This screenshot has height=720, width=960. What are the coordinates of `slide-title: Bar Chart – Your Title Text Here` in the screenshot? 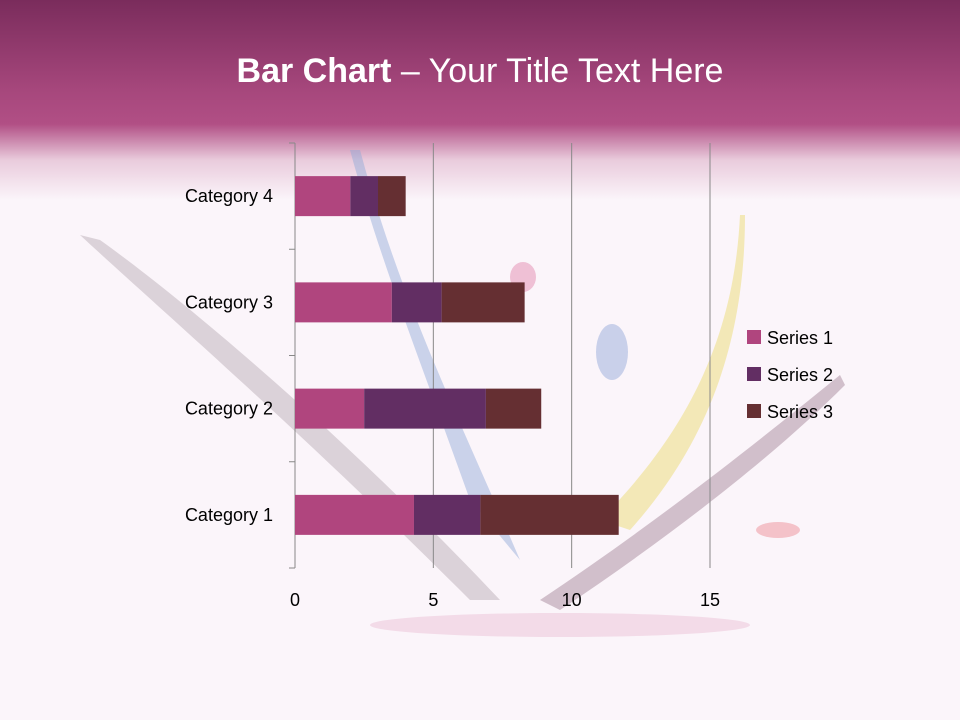 It's located at (480, 71).